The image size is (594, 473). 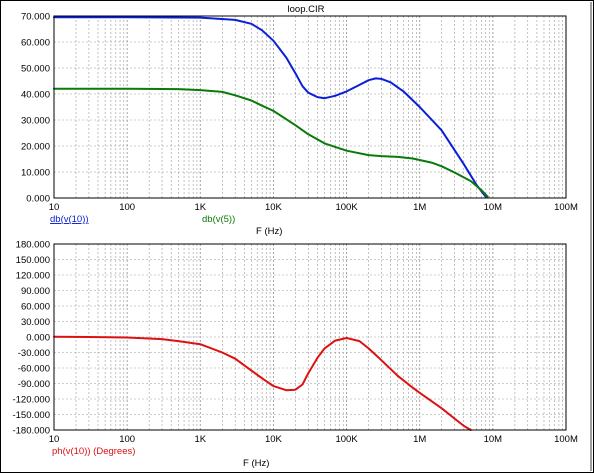 I want to click on top-y-tick-label: 0.000, so click(x=38, y=199).